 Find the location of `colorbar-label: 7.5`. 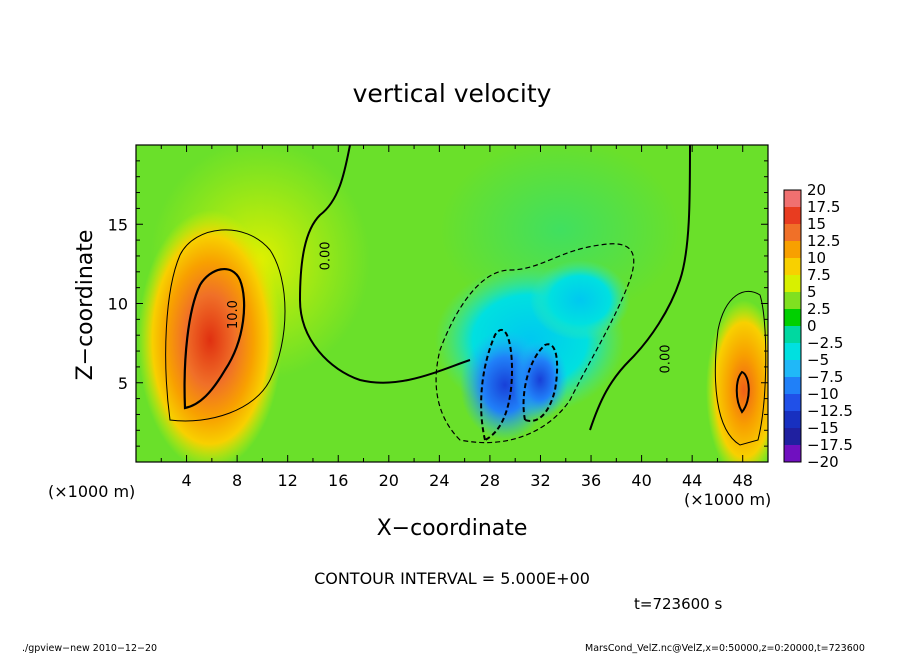

colorbar-label: 7.5 is located at coordinates (819, 275).